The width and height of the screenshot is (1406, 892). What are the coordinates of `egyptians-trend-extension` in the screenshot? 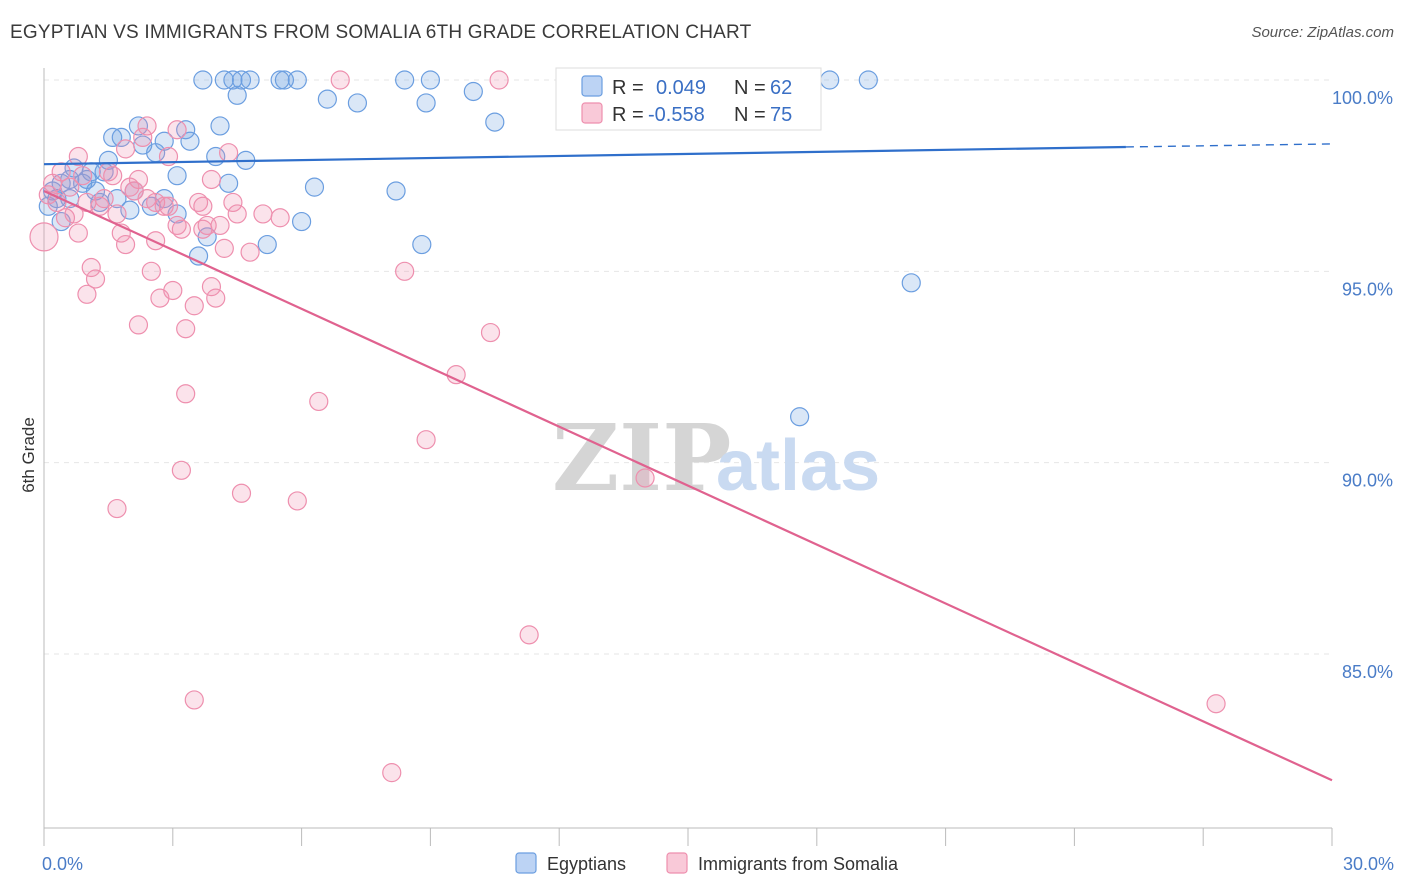 It's located at (1229, 145).